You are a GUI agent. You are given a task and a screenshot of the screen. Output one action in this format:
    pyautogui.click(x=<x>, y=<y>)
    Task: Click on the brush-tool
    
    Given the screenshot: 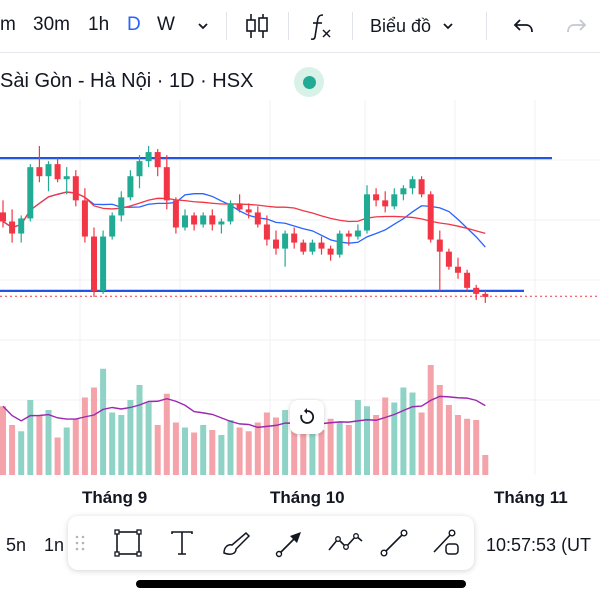 What is the action you would take?
    pyautogui.click(x=236, y=543)
    